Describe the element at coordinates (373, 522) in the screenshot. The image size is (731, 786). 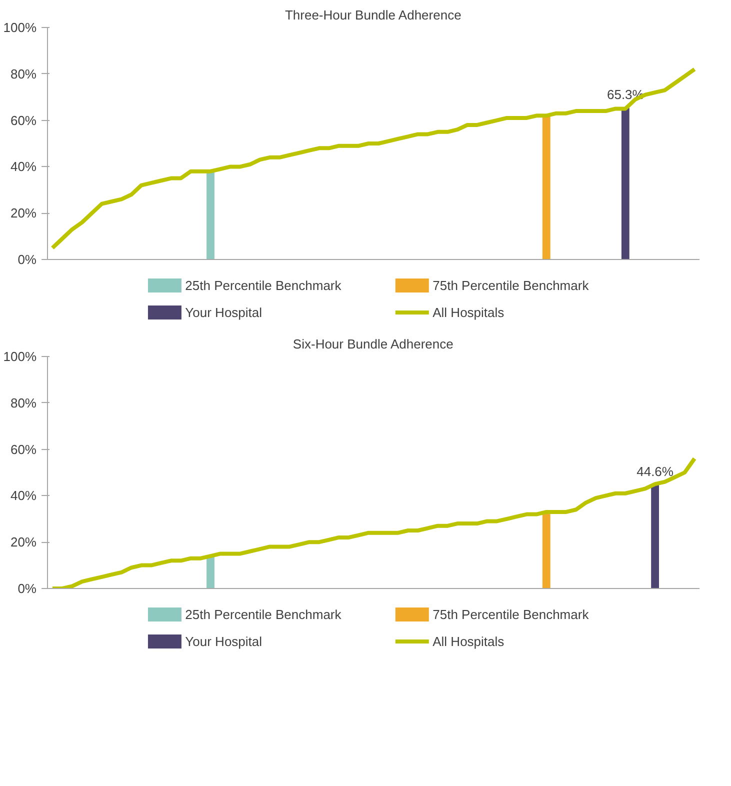
I see `line-series` at that location.